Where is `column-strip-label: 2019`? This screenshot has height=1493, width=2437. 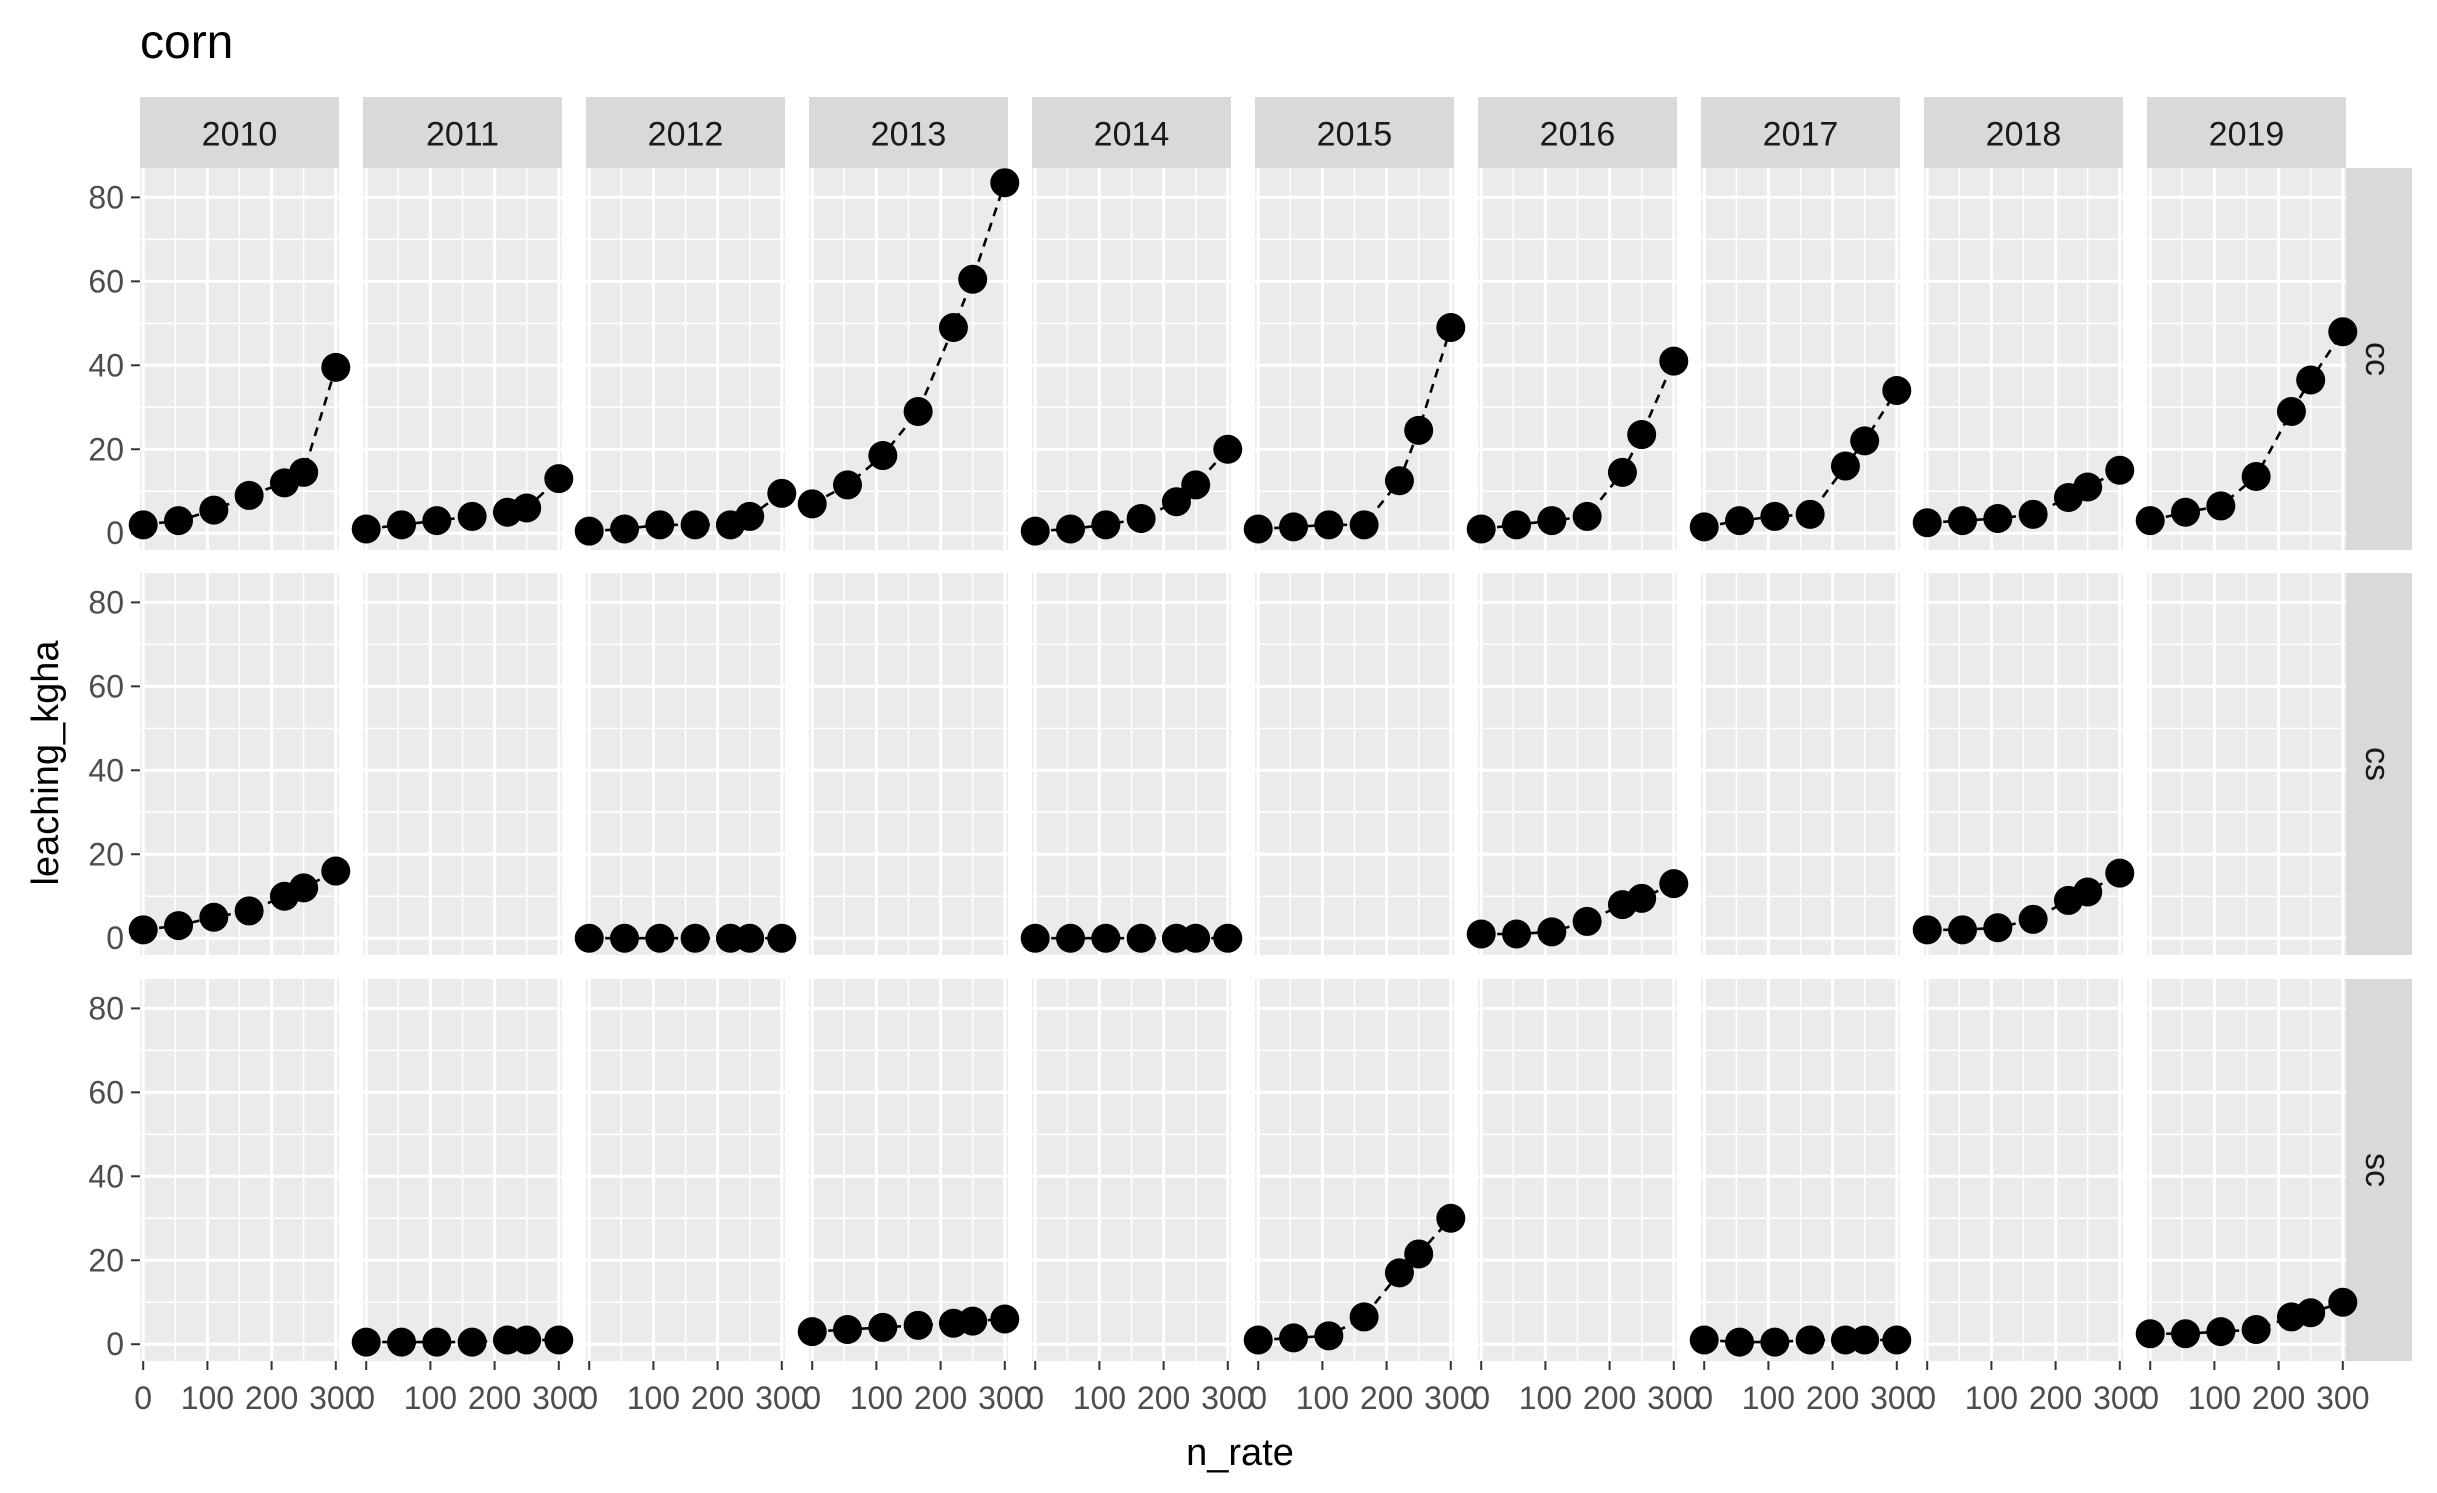
column-strip-label: 2019 is located at coordinates (2247, 135).